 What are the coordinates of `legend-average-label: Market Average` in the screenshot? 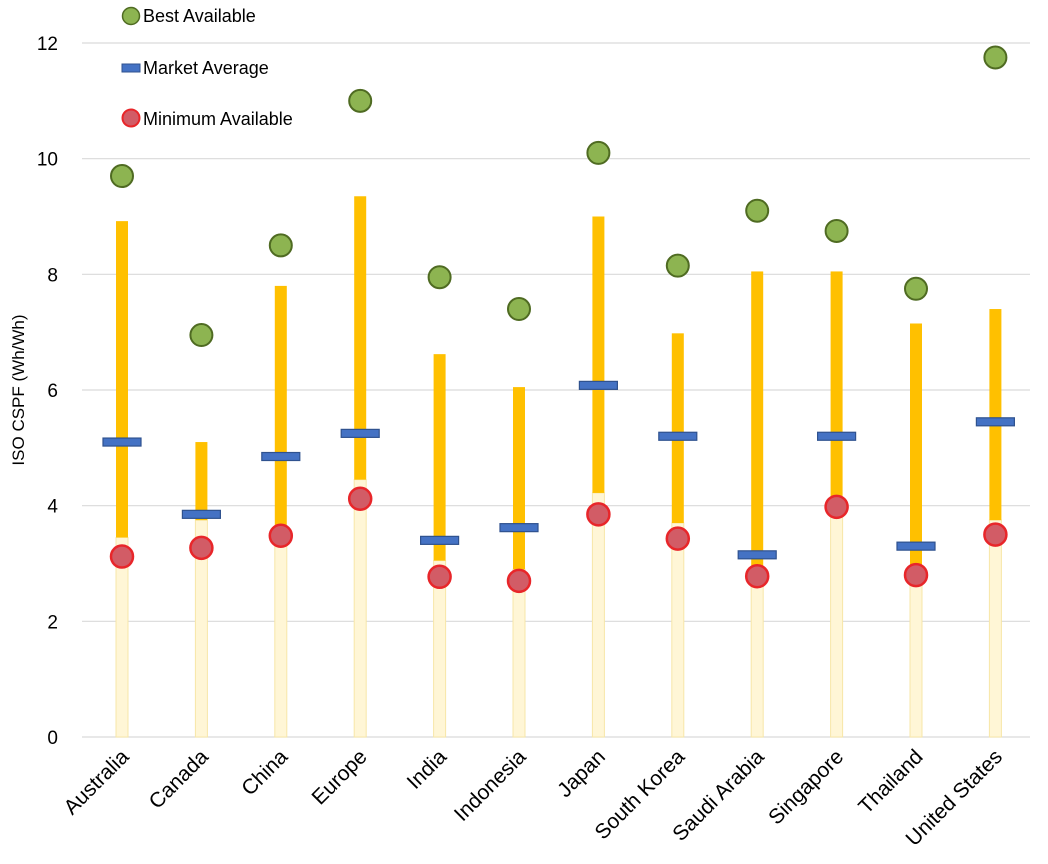 It's located at (206, 68).